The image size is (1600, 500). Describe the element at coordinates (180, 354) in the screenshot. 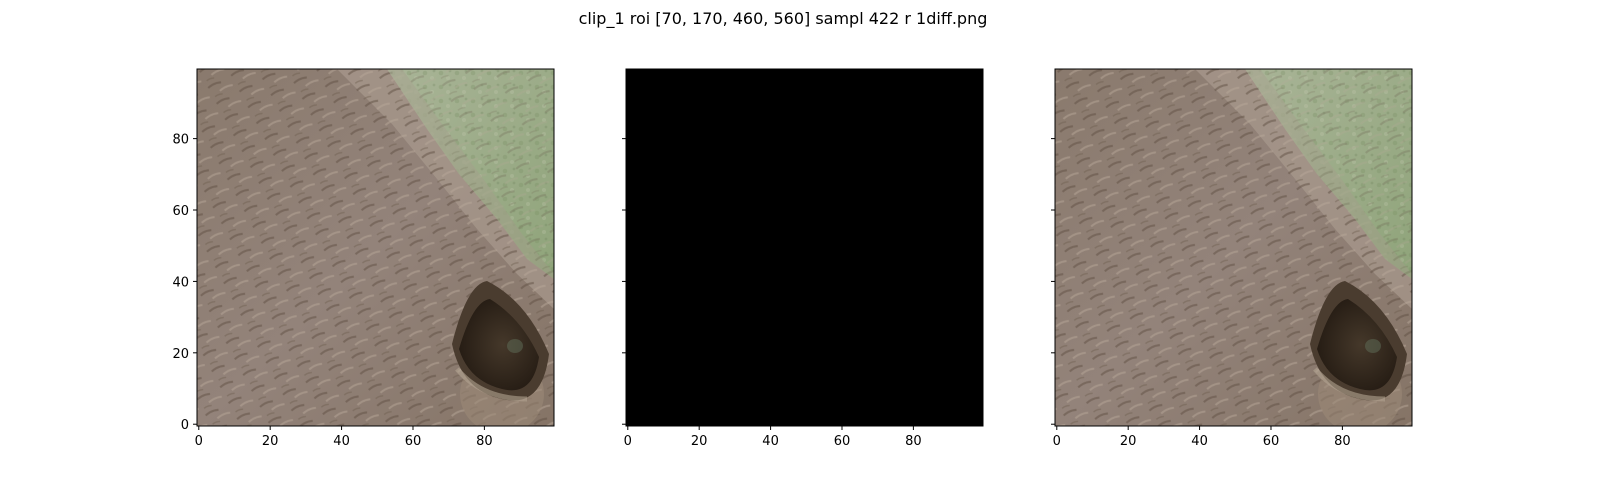

I see `y-tick-label: 20` at that location.